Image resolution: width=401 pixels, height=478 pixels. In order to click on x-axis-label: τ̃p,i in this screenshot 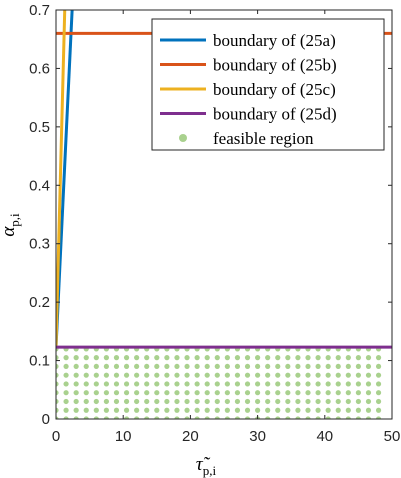, I will do `click(206, 466)`.